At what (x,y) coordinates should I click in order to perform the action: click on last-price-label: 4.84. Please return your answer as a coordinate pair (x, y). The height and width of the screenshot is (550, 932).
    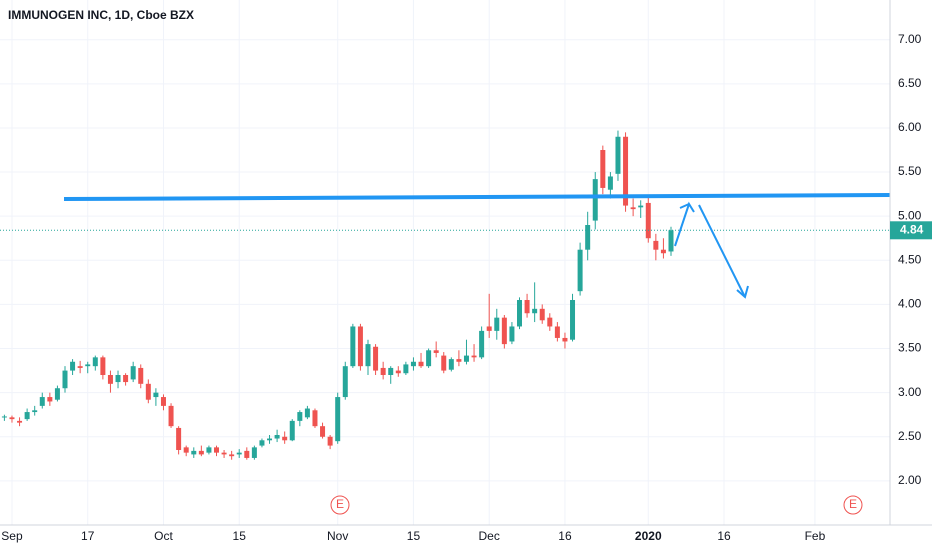
    Looking at the image, I should click on (912, 229).